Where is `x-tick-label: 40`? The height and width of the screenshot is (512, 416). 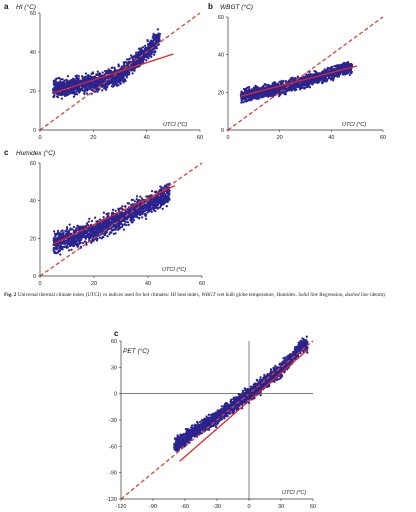 x-tick-label: 40 is located at coordinates (148, 284).